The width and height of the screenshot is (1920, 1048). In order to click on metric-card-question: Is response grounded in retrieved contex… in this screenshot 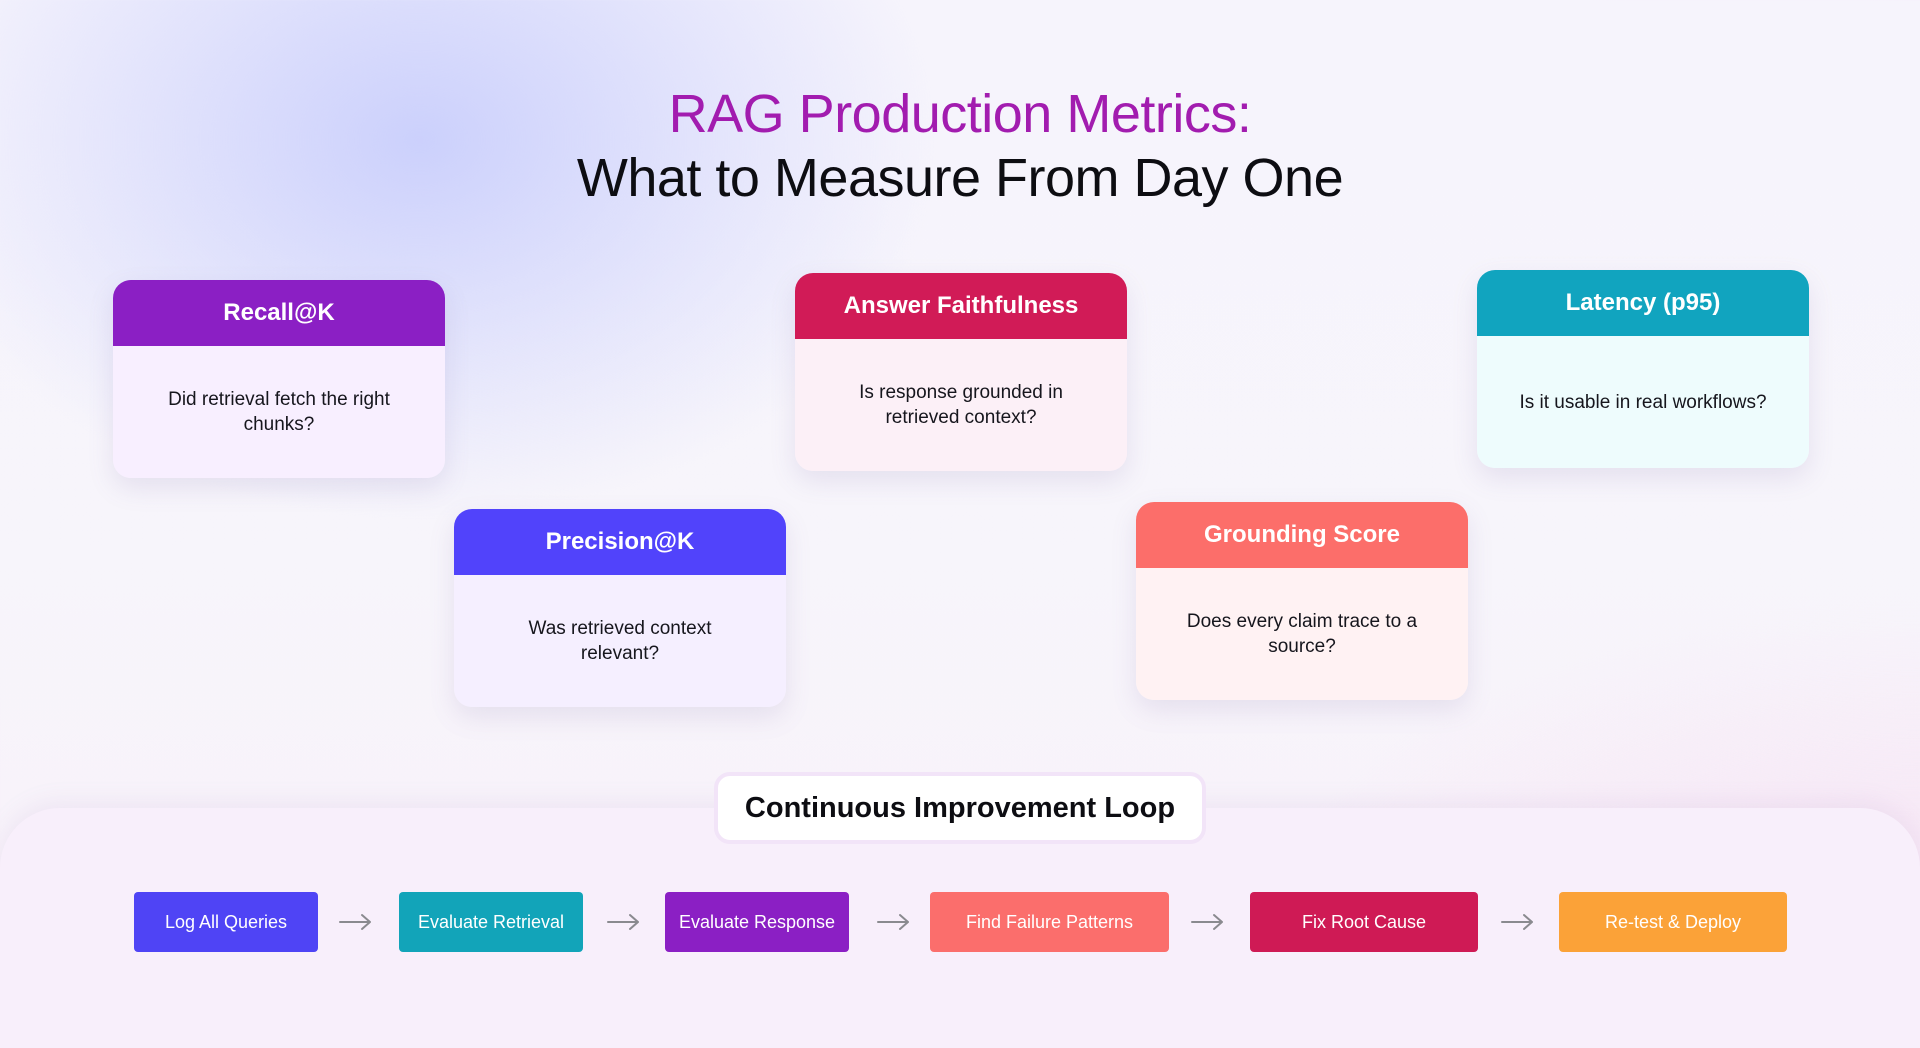, I will do `click(961, 405)`.